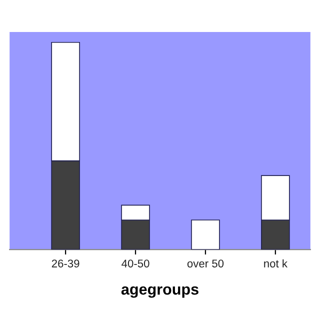 This screenshot has width=320, height=320. I want to click on x-tick-label: 26-39, so click(66, 264).